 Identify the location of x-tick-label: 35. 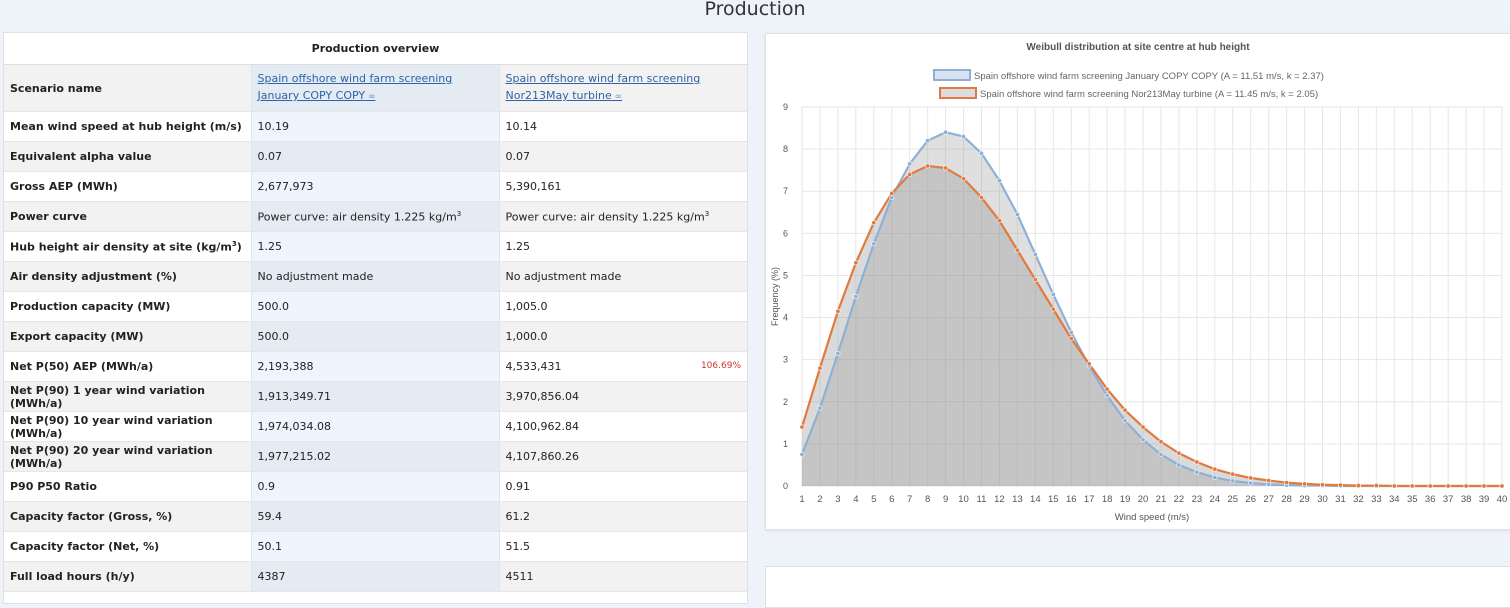
(1412, 499).